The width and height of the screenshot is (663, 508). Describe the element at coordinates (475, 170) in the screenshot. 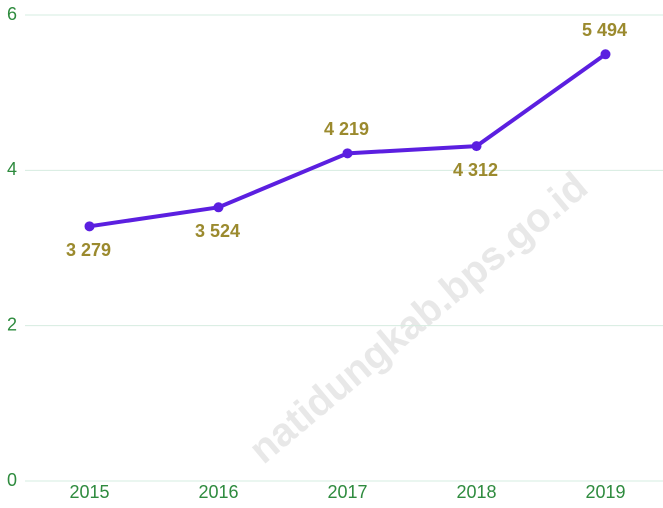

I see `data-label: 4 312` at that location.